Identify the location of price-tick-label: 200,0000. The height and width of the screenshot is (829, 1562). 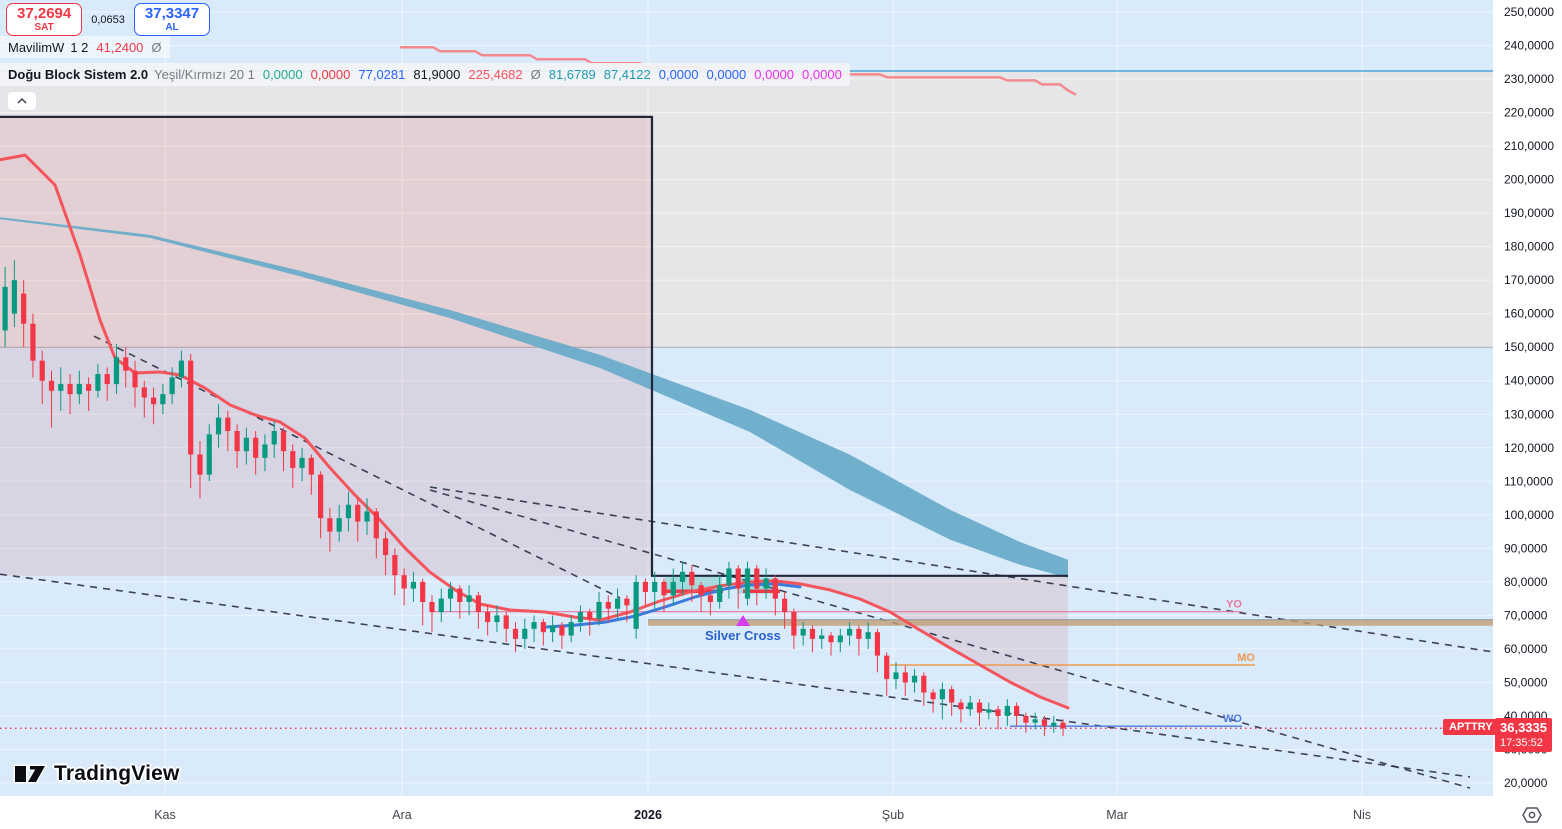
(1529, 180).